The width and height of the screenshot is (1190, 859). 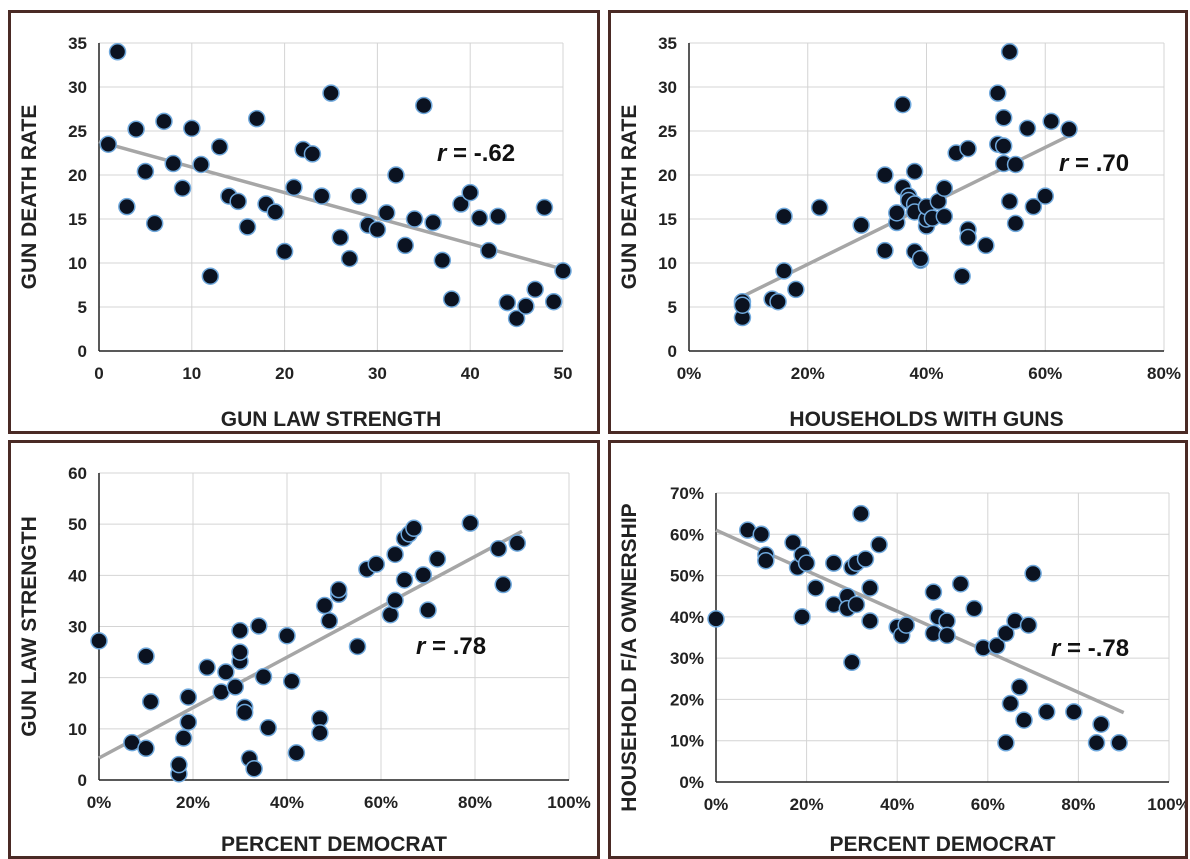 I want to click on y-tick-label: 50, so click(x=77, y=524).